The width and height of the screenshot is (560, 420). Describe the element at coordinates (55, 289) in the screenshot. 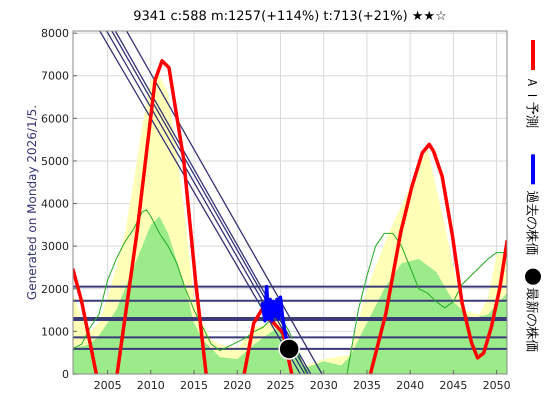

I see `y-tick-label: 2000` at that location.